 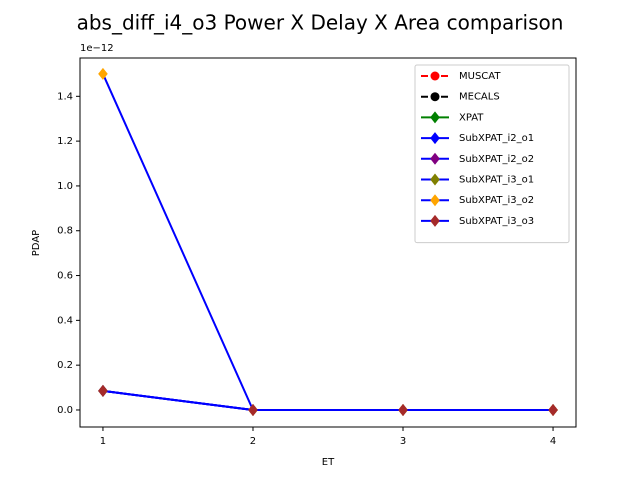 What do you see at coordinates (103, 441) in the screenshot?
I see `x-tick-label: 1` at bounding box center [103, 441].